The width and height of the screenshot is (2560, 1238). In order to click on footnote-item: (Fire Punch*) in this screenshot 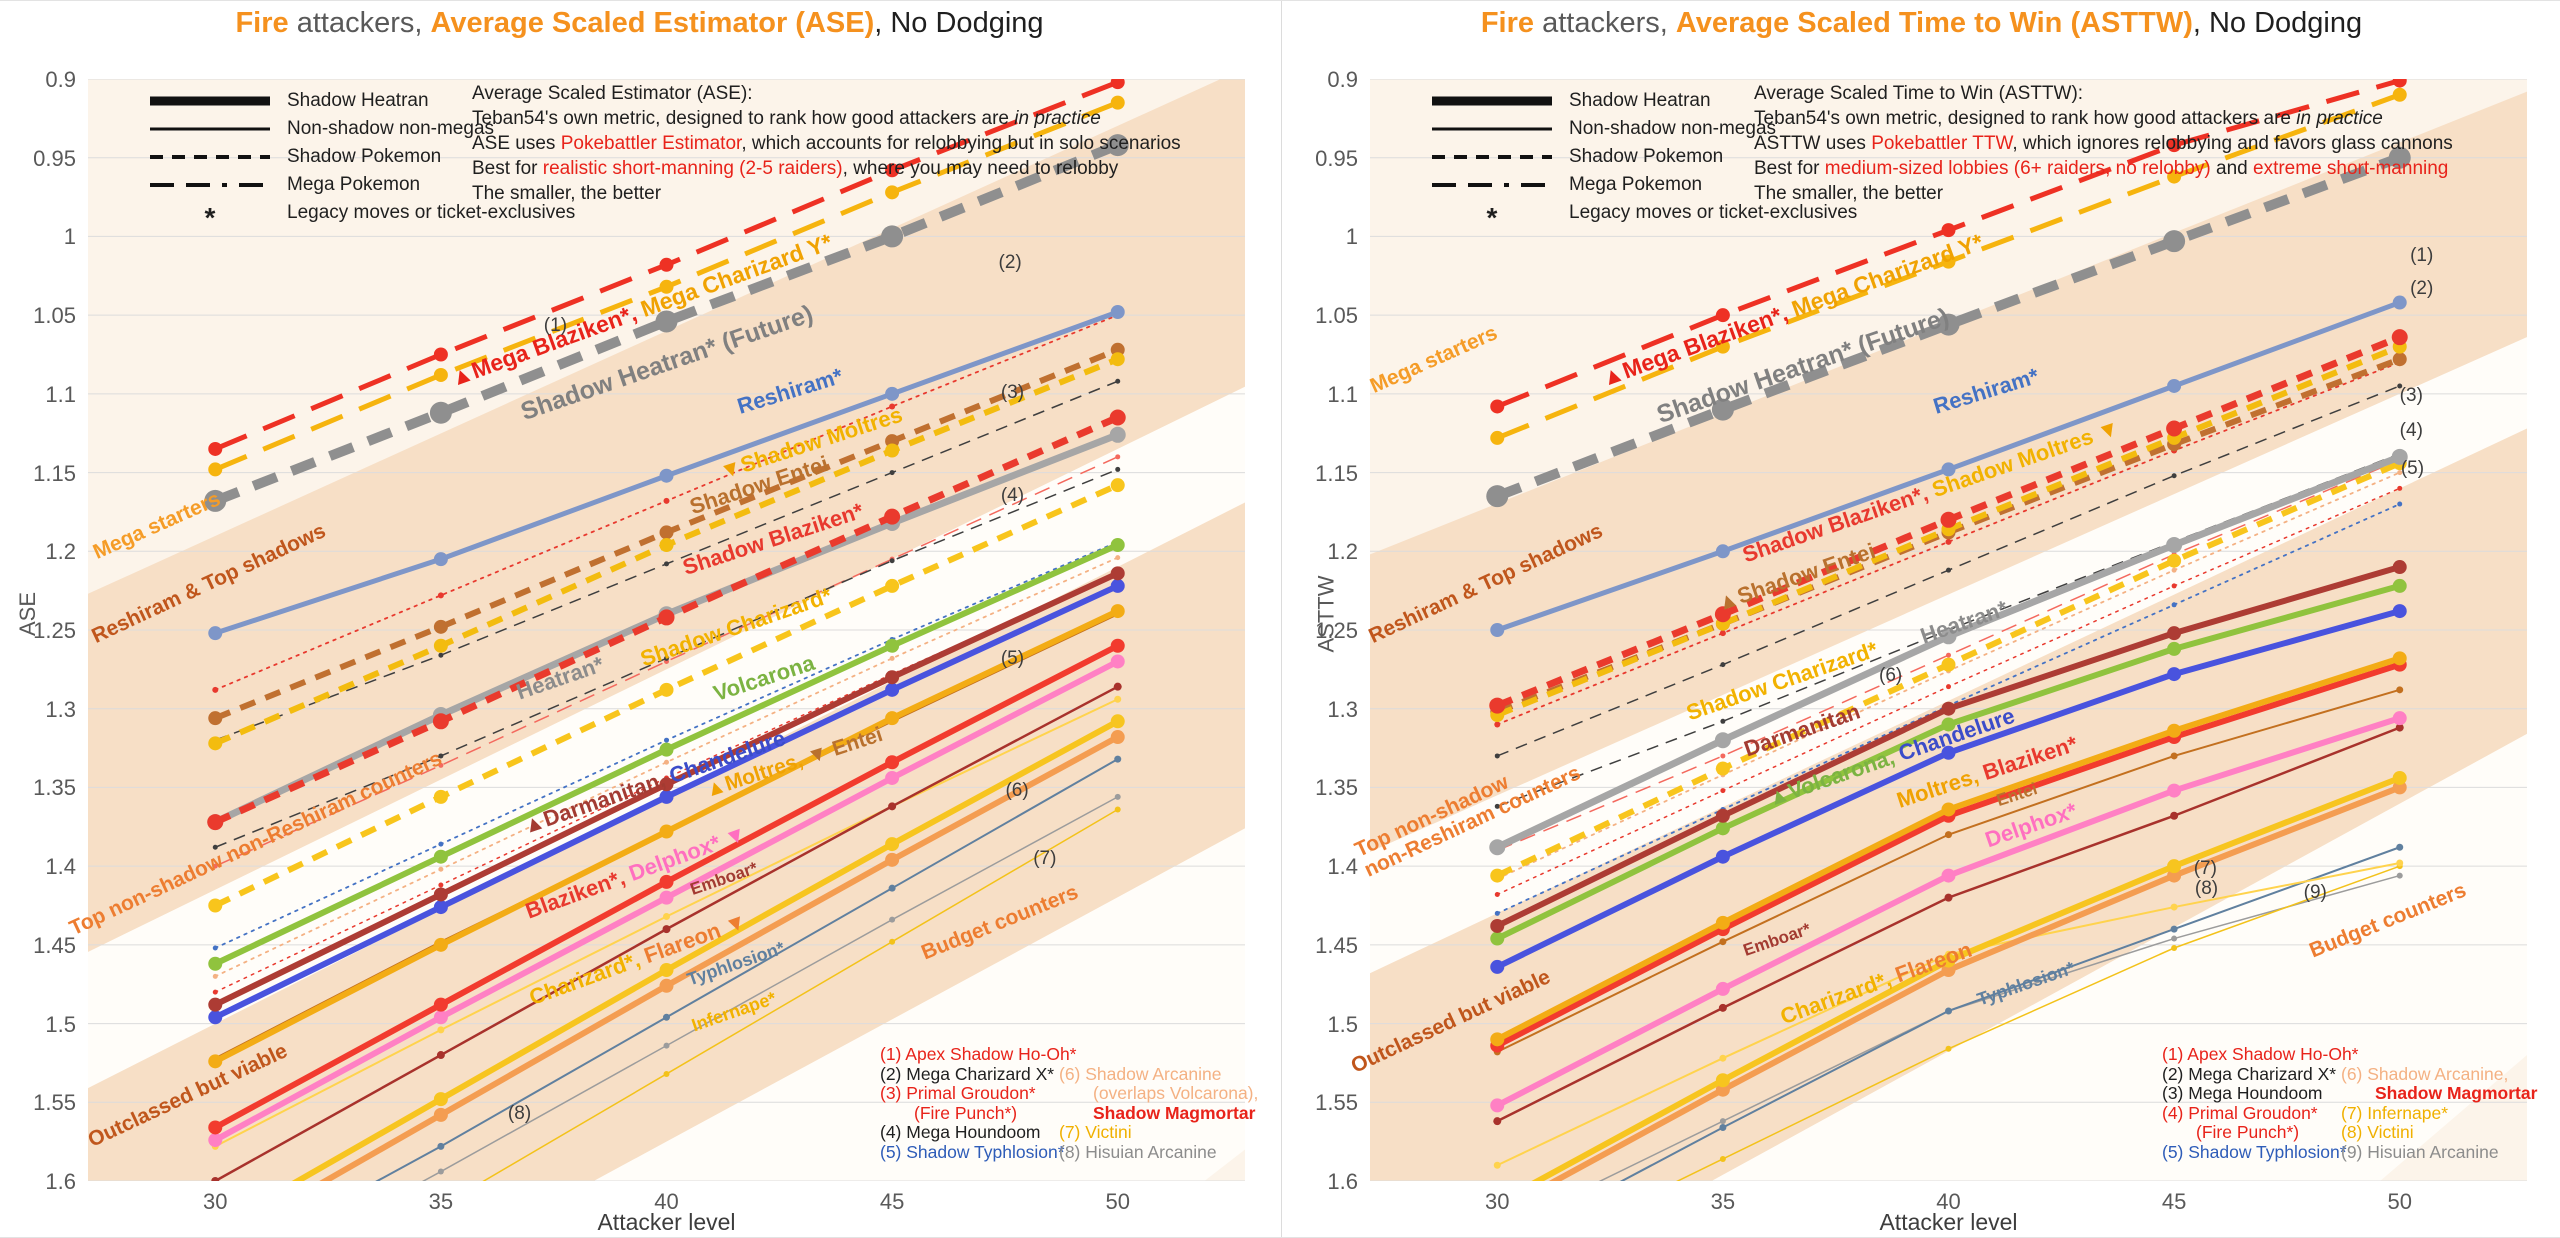, I will do `click(2248, 1132)`.